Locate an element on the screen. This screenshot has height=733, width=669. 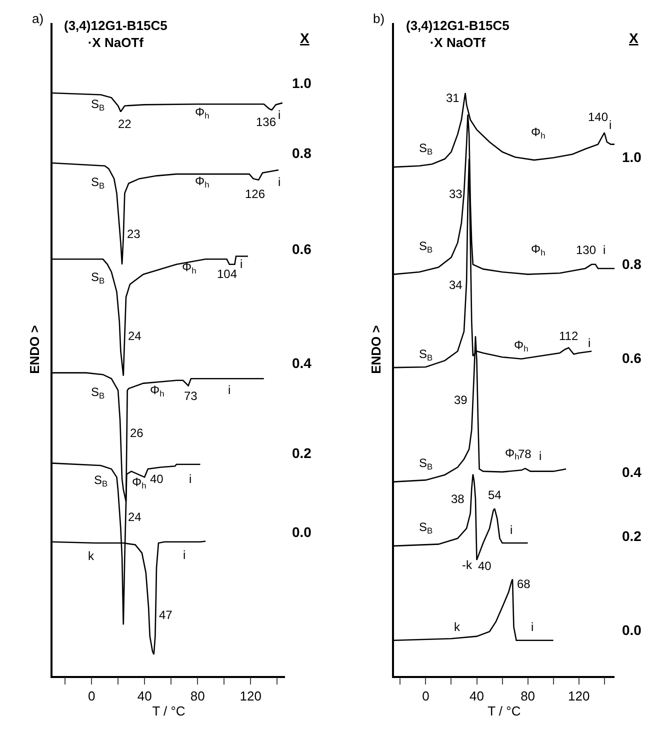
annotation: 34 is located at coordinates (456, 285).